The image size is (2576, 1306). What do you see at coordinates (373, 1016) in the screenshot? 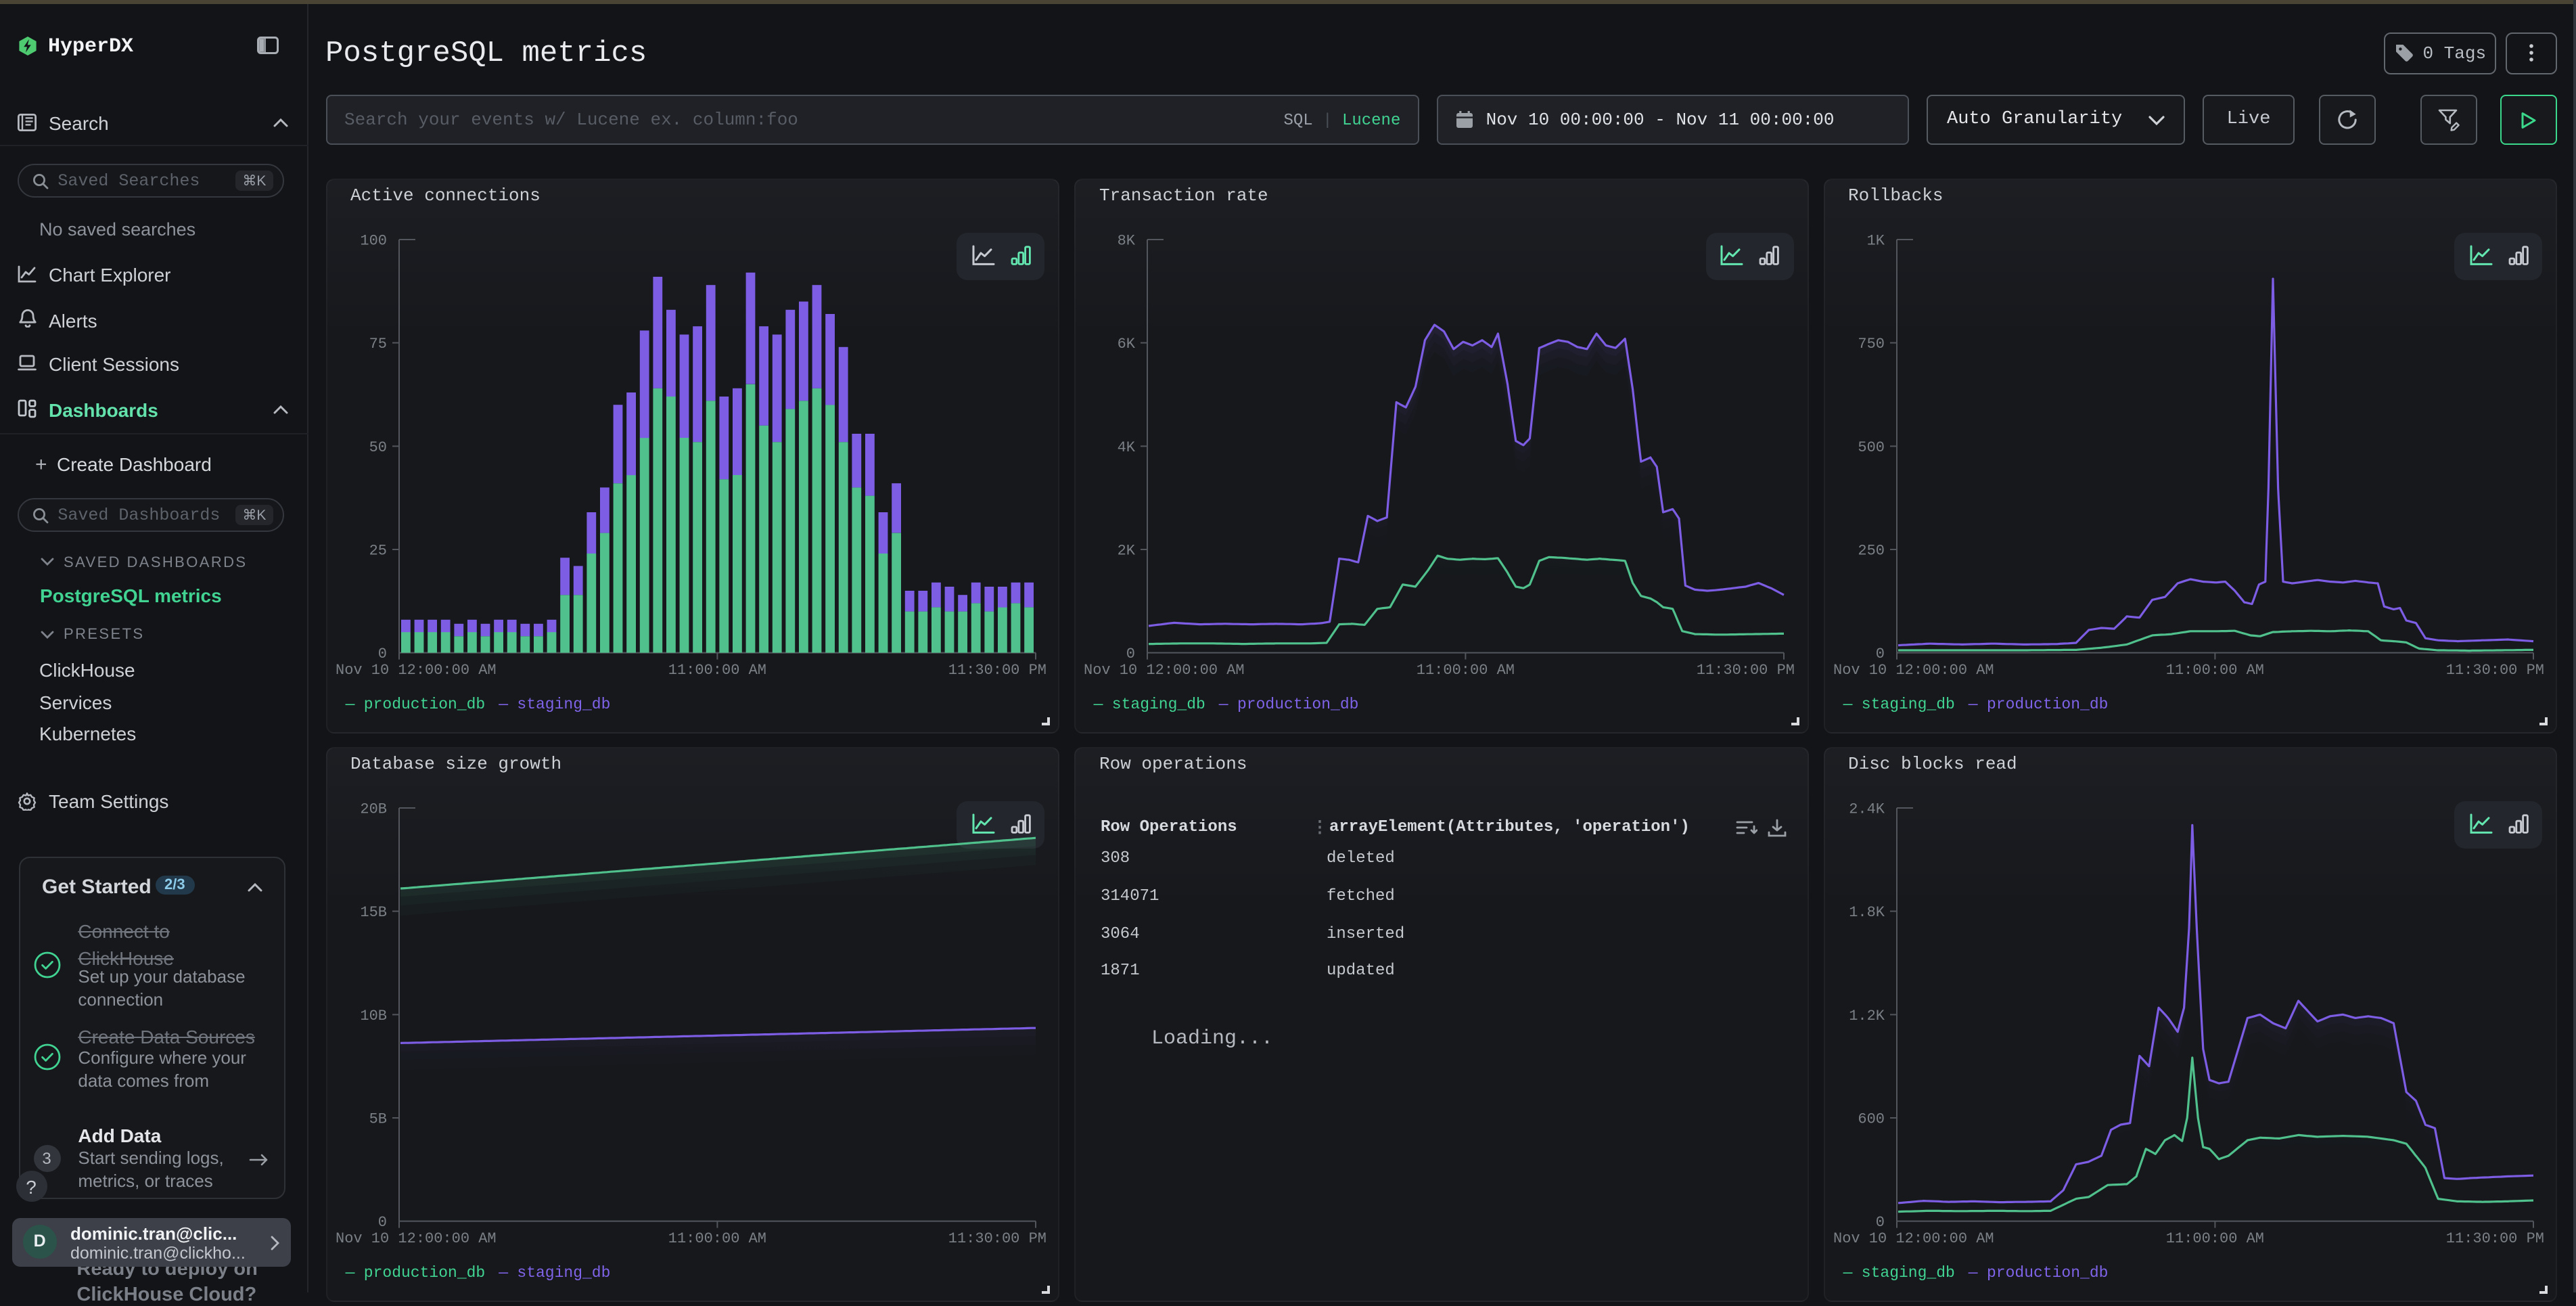
I see `svg-text: 10B` at bounding box center [373, 1016].